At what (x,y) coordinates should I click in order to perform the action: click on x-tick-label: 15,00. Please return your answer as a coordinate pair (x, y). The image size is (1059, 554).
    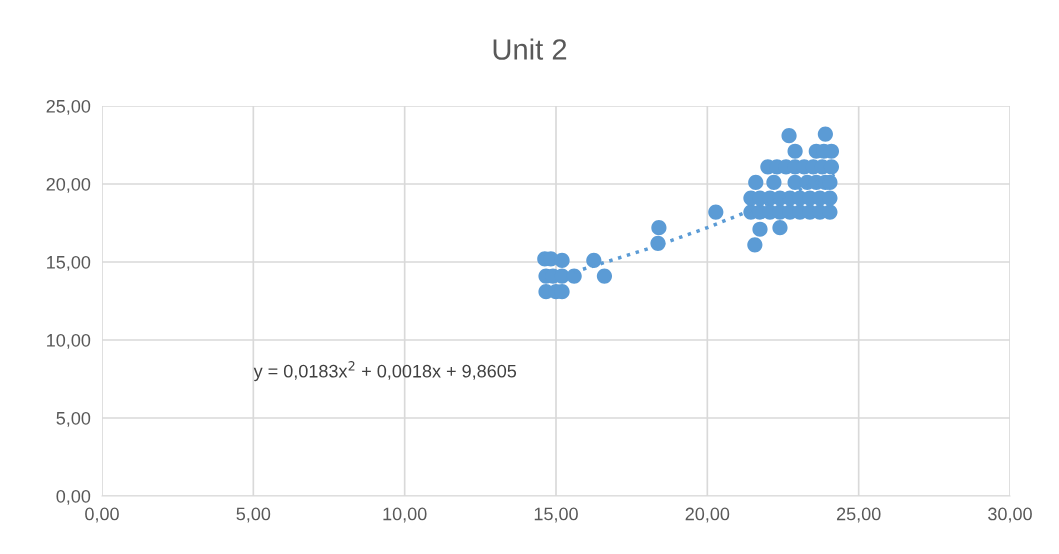
    Looking at the image, I should click on (556, 515).